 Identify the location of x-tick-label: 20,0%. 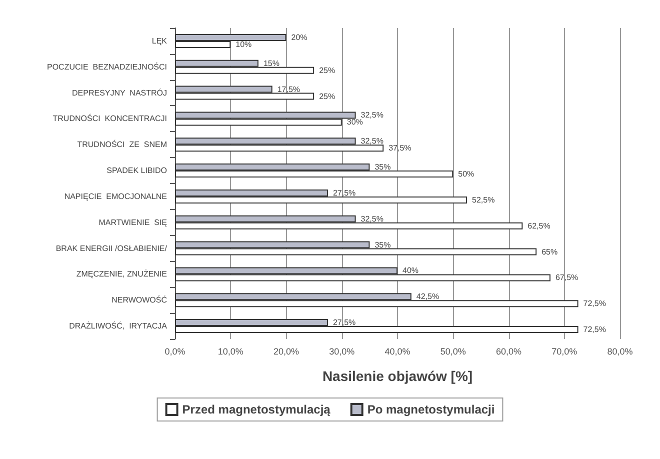
(286, 351).